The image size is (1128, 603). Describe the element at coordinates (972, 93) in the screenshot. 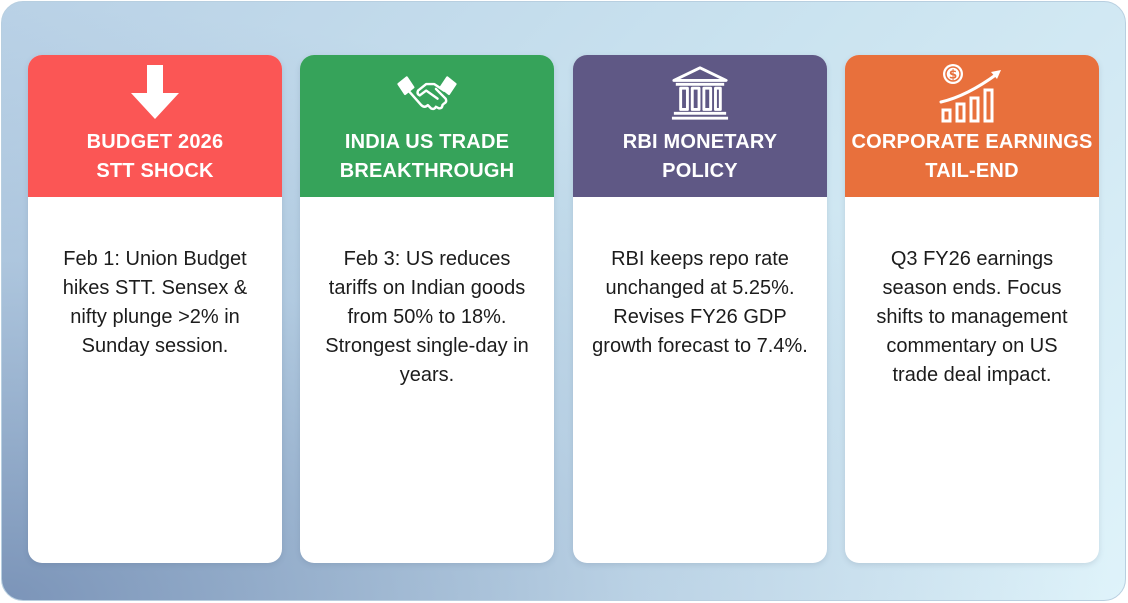

I see `earnings-growth-icon: $` at that location.